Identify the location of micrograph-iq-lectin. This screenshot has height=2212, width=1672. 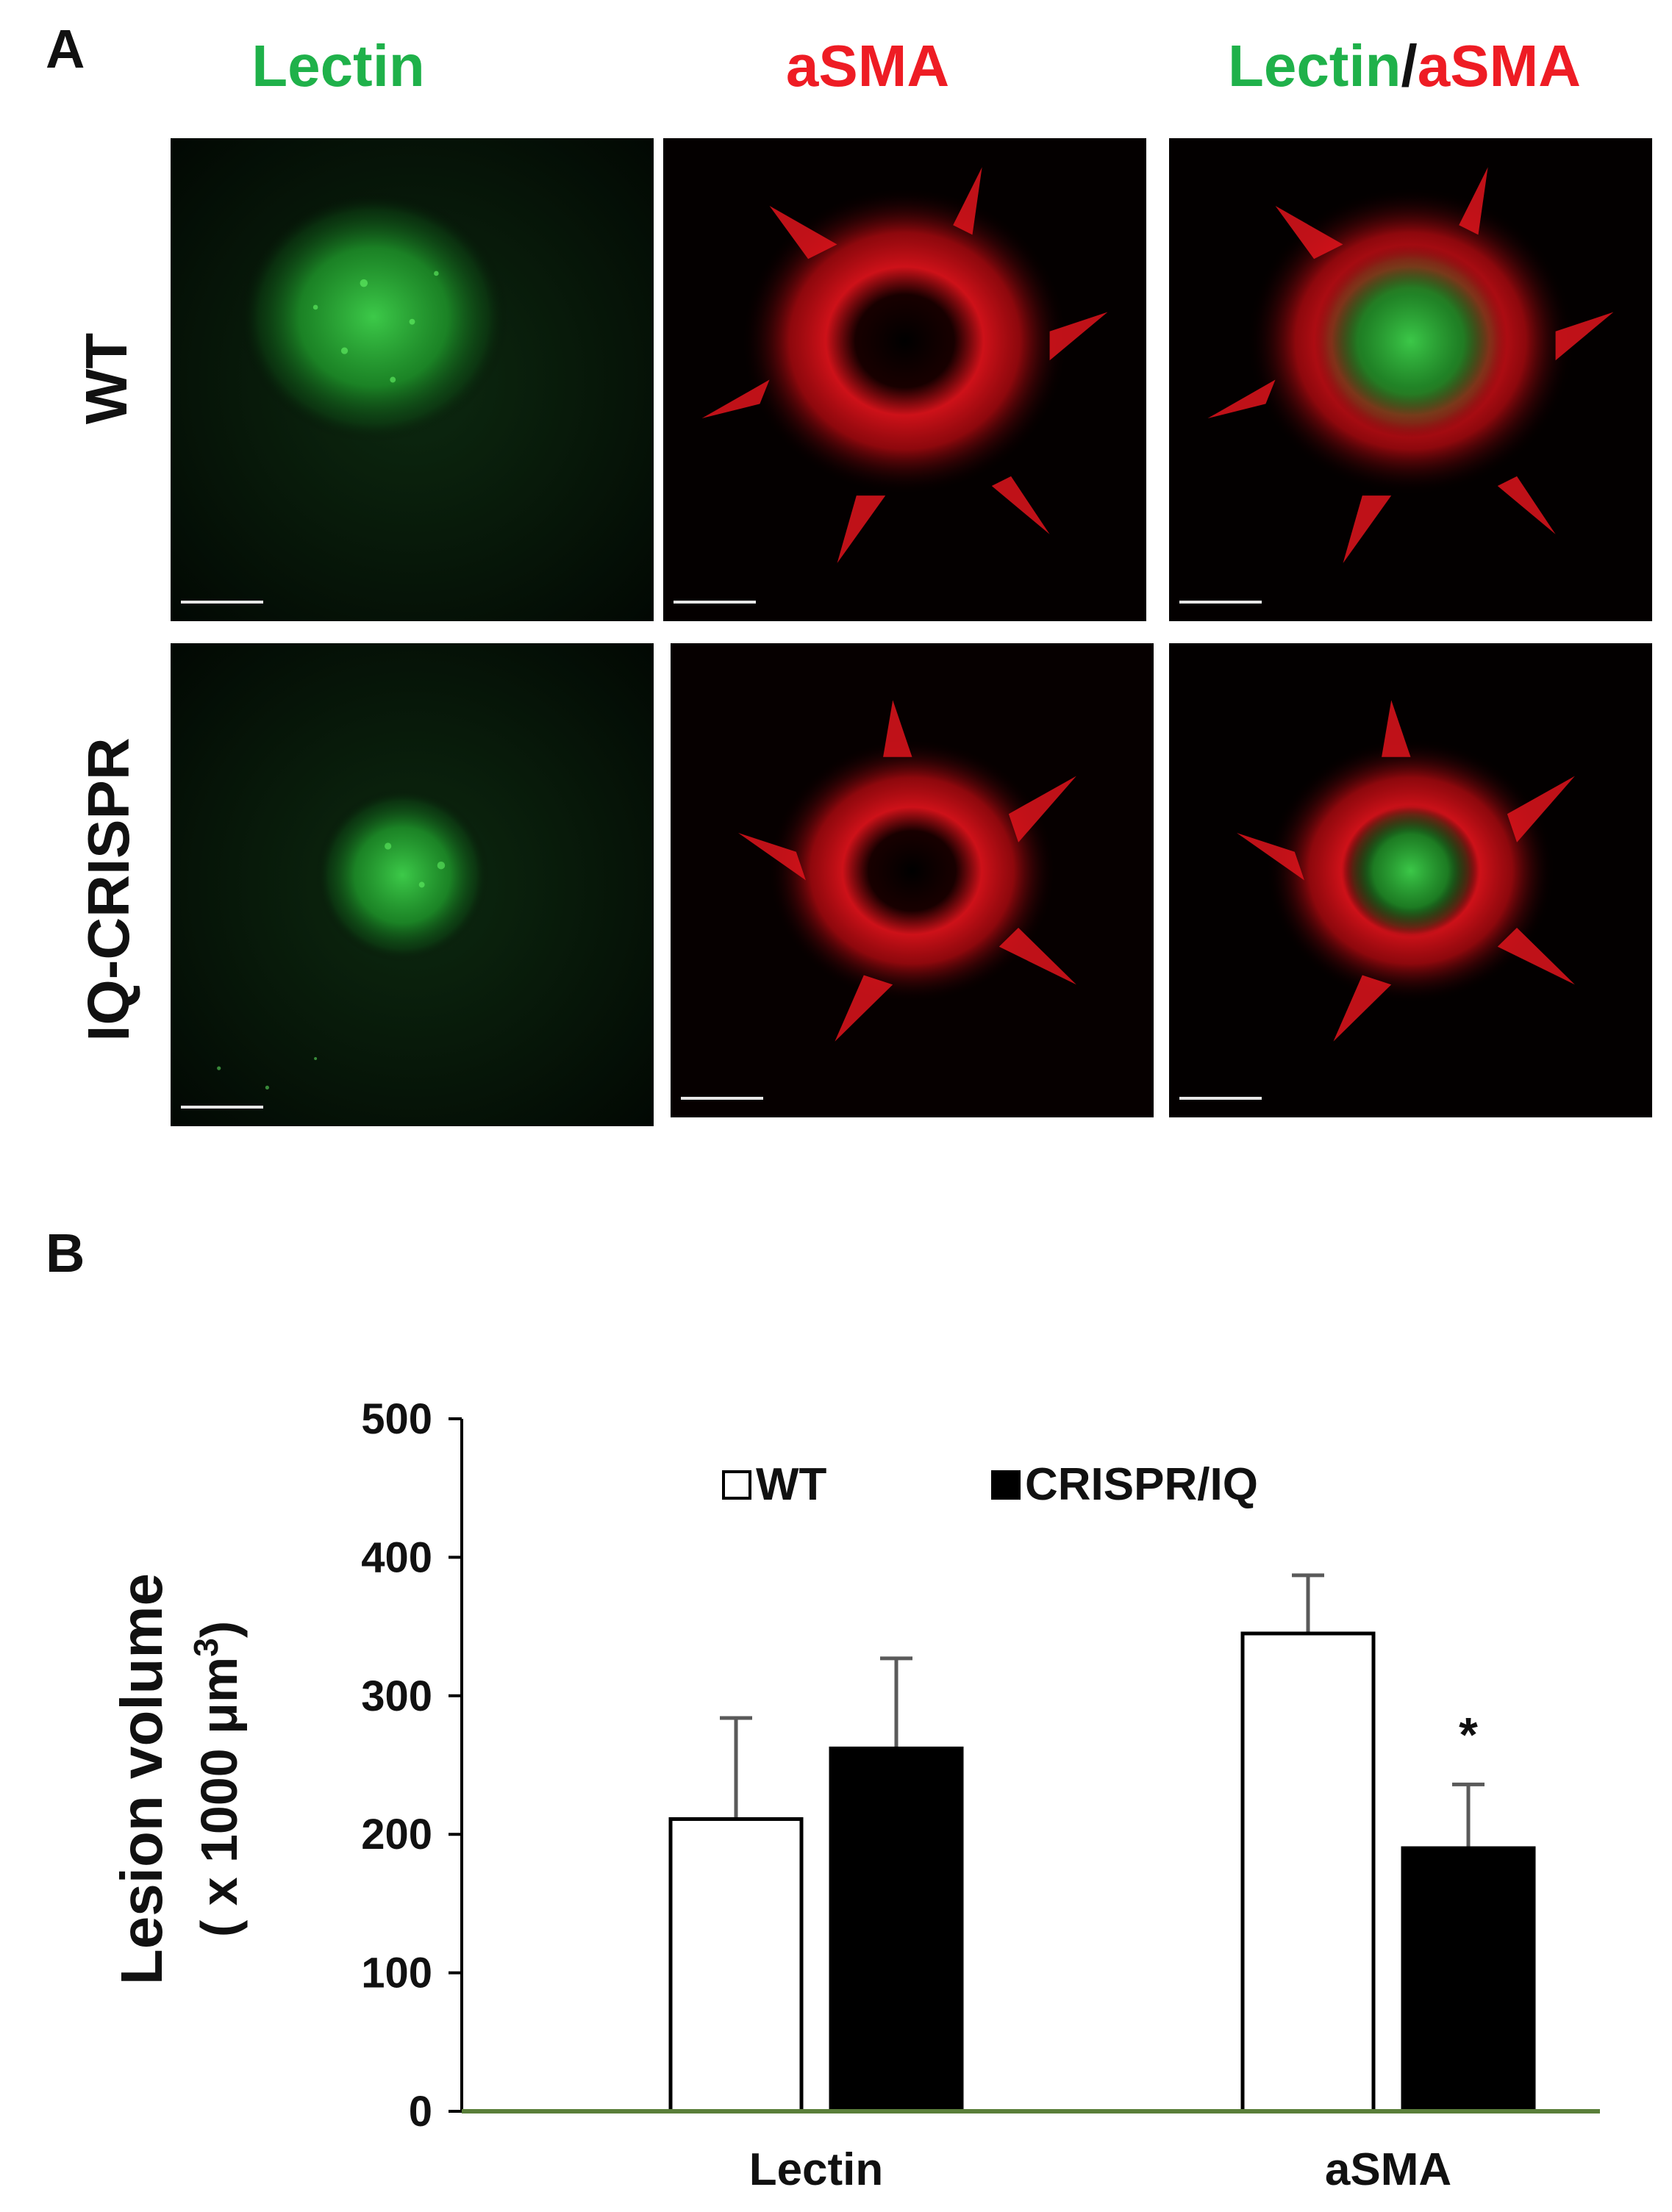
(413, 885).